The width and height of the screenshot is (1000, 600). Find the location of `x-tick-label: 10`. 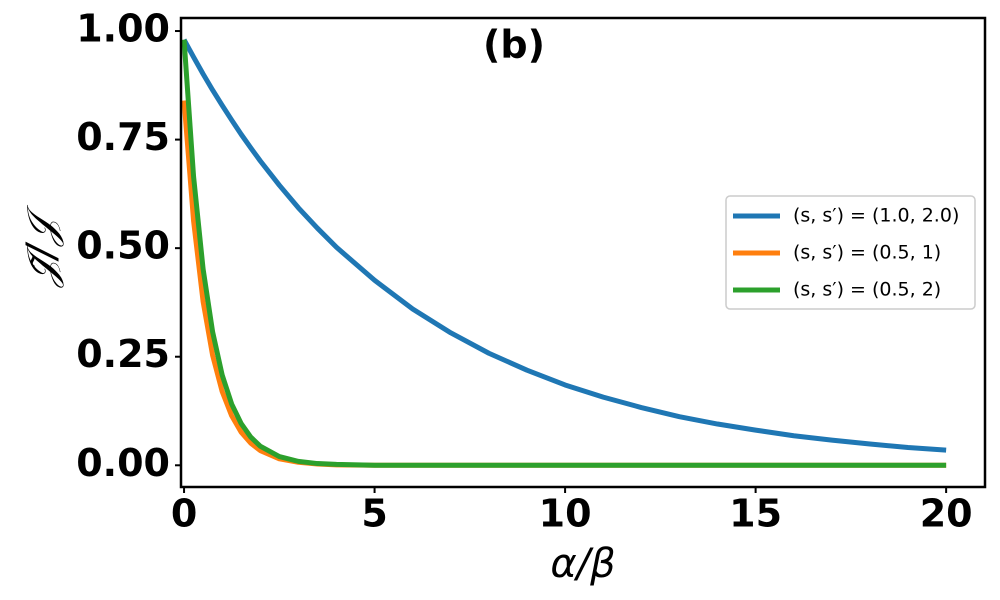

x-tick-label: 10 is located at coordinates (565, 514).